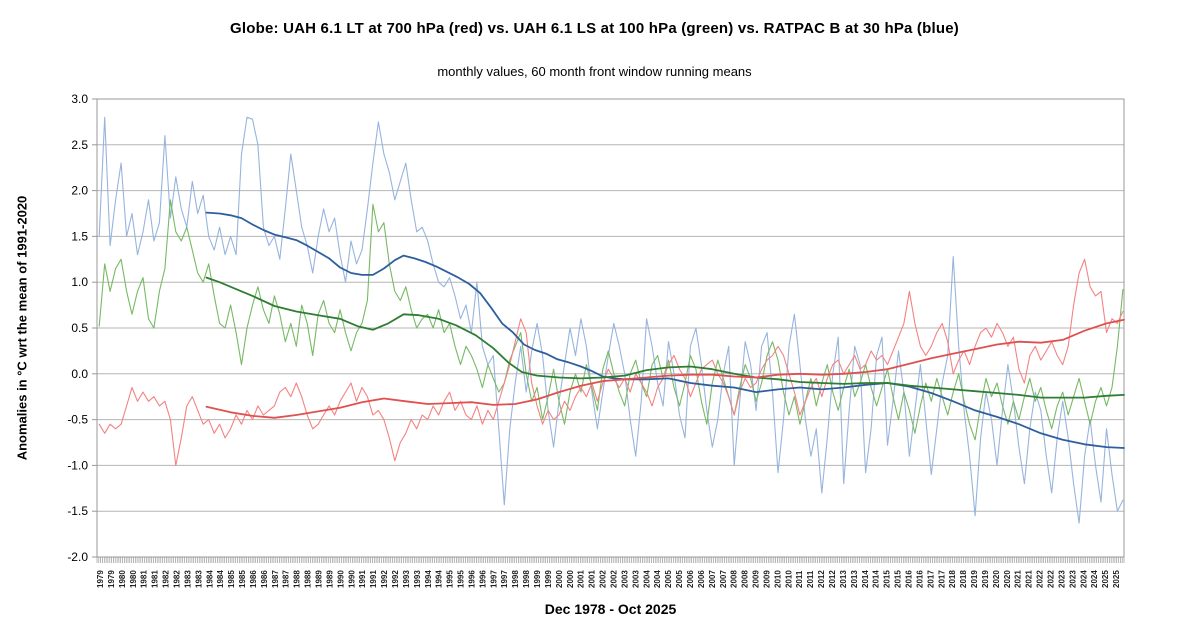 The height and width of the screenshot is (641, 1189). Describe the element at coordinates (79, 145) in the screenshot. I see `y-tick-label: 2.5` at that location.